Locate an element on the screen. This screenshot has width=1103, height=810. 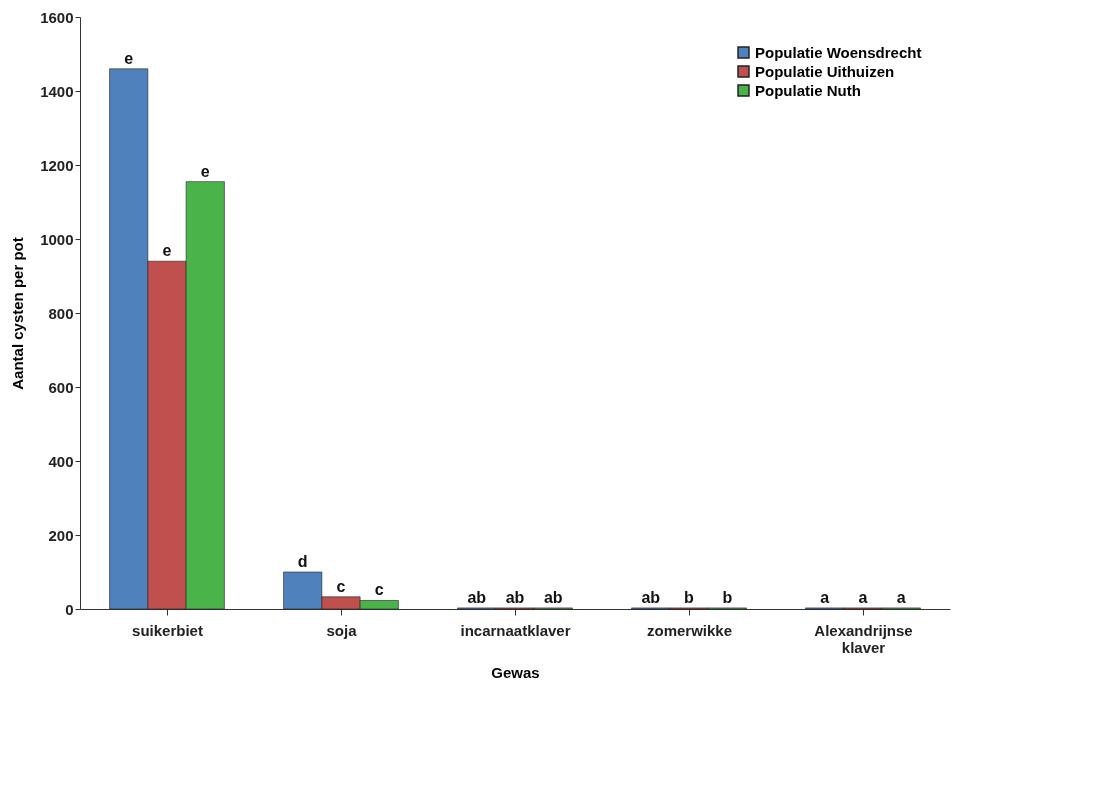
x-tick-label: soja is located at coordinates (342, 630).